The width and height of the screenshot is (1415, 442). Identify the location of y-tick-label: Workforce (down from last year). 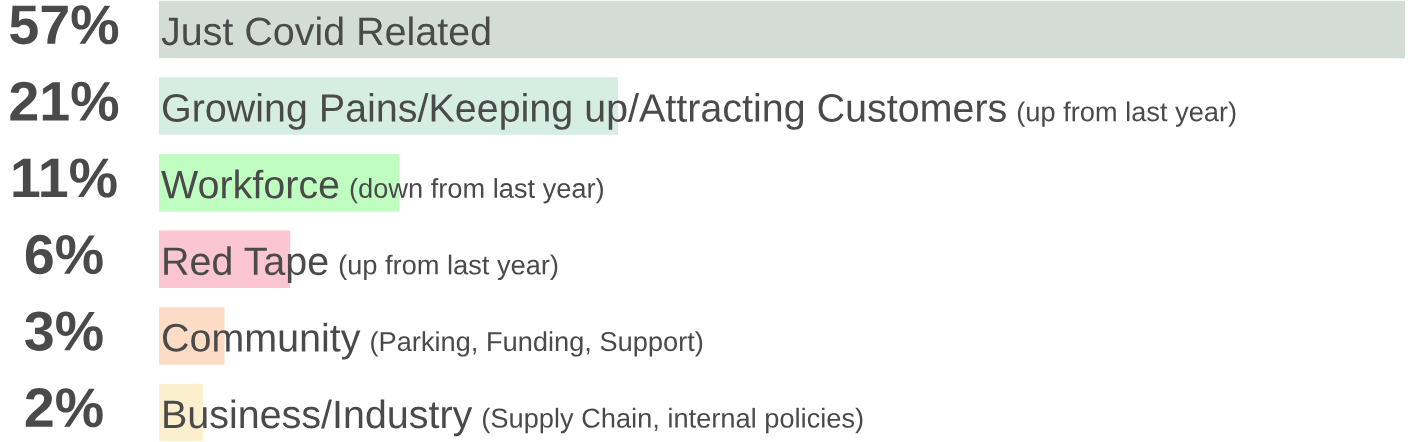
(382, 186).